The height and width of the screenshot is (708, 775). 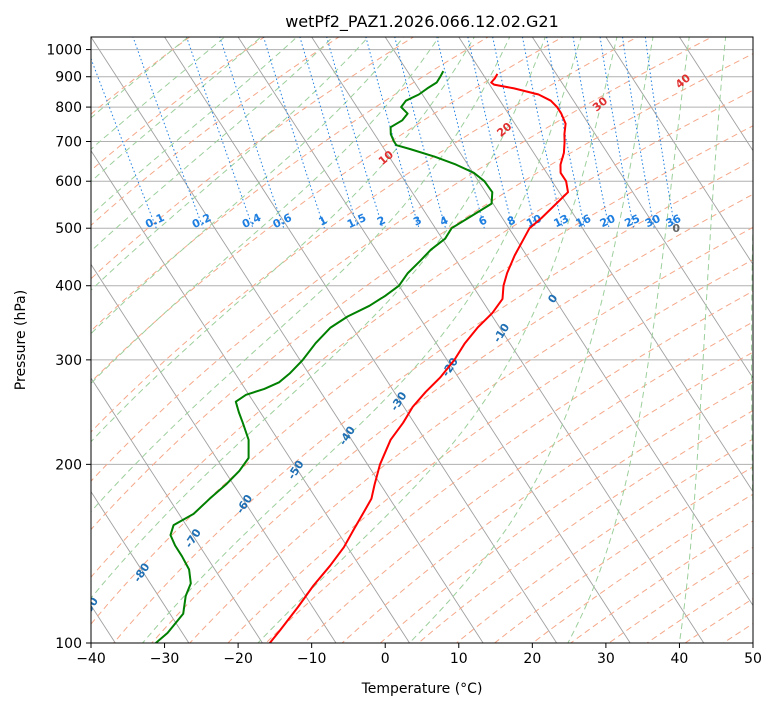 What do you see at coordinates (561, 221) in the screenshot?
I see `mixing-ratio-label: 13` at bounding box center [561, 221].